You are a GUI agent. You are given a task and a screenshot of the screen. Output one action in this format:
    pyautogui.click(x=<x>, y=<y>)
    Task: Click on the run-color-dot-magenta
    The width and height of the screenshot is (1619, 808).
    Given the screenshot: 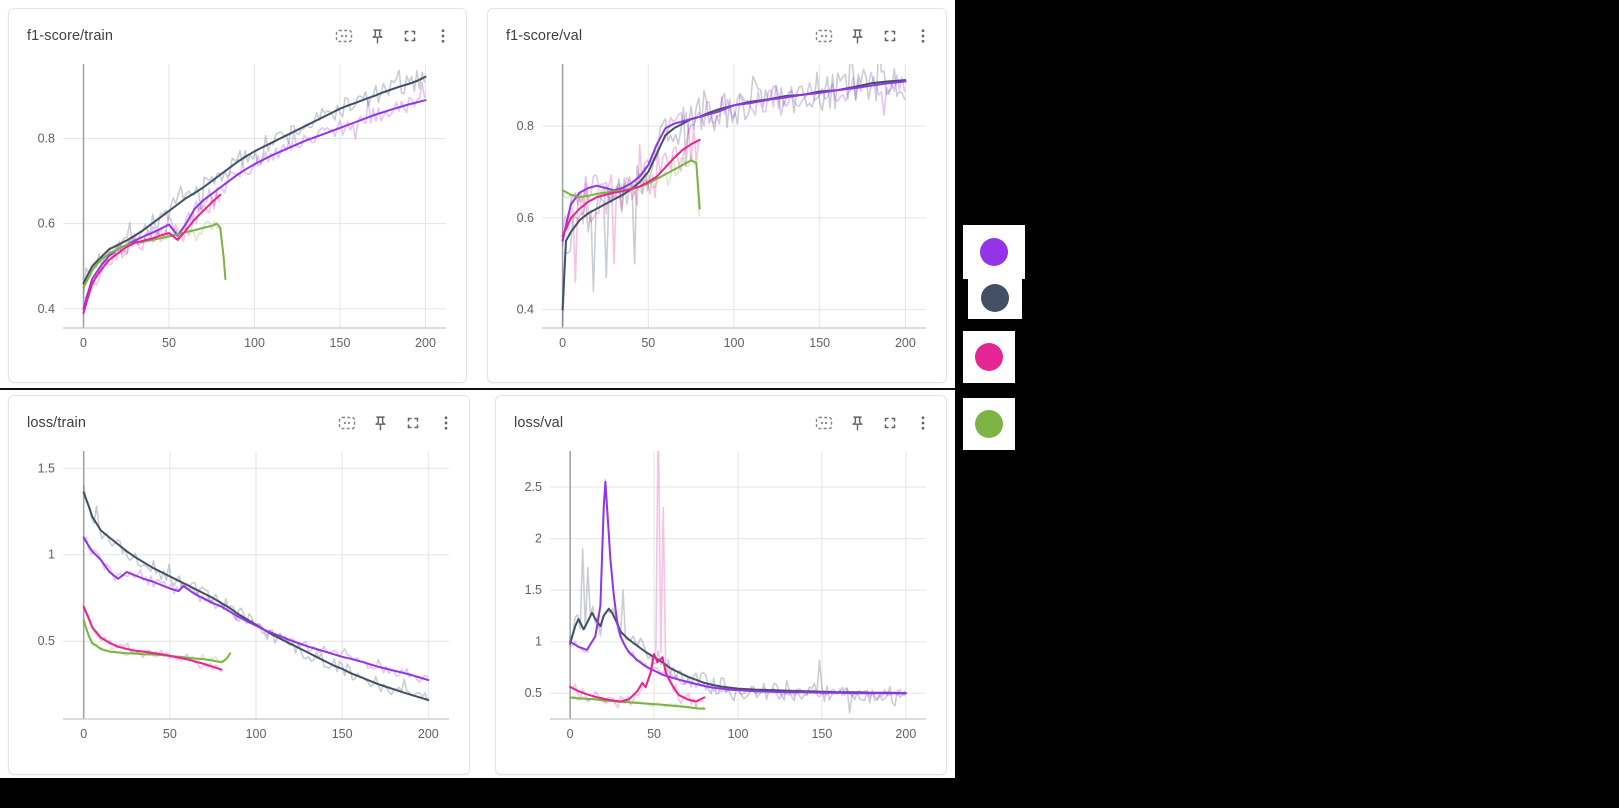 What is the action you would take?
    pyautogui.click(x=989, y=357)
    